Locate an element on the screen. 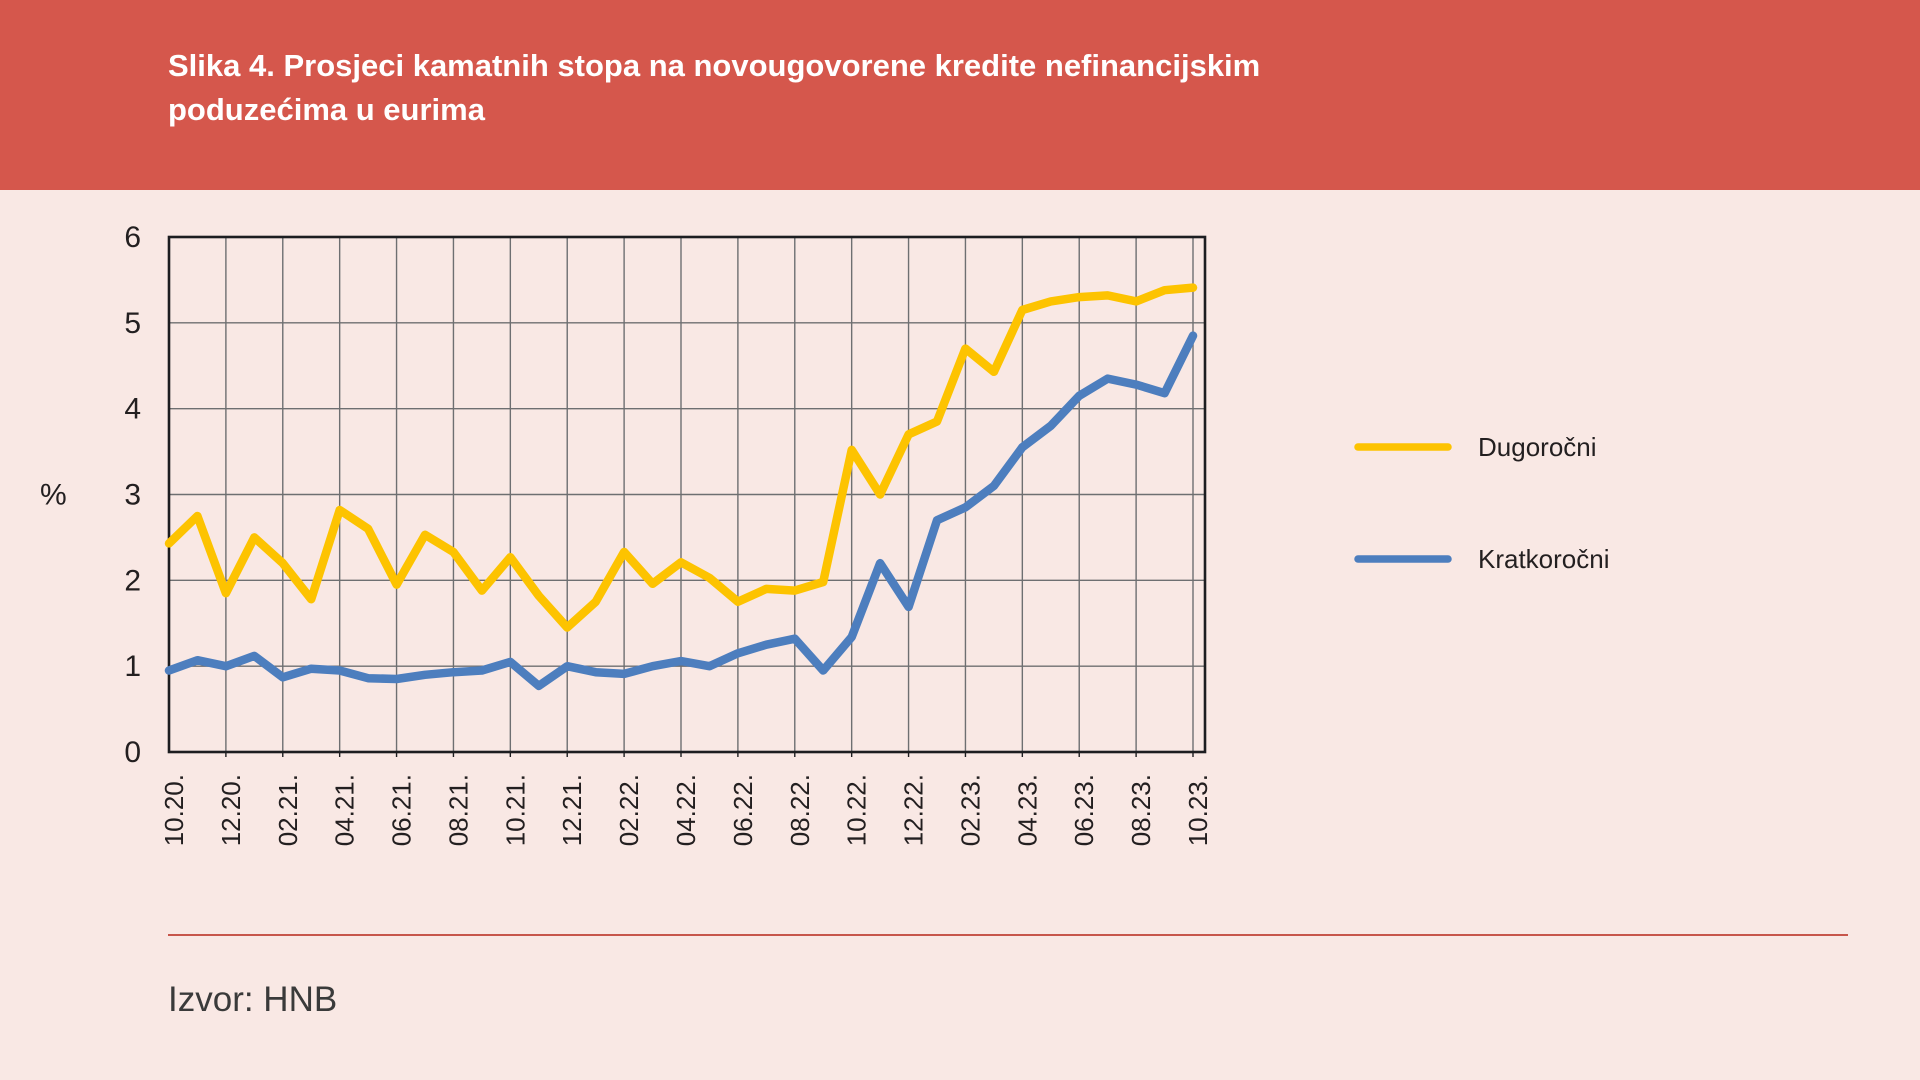 The height and width of the screenshot is (1080, 1920). footer-divider-line is located at coordinates (1008, 935).